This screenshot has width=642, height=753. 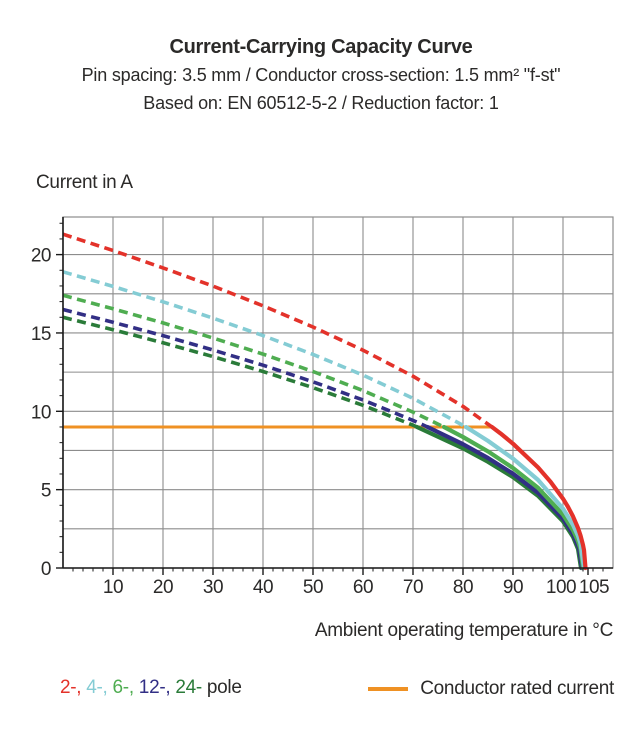 I want to click on x-tick-label: 100, so click(x=561, y=587).